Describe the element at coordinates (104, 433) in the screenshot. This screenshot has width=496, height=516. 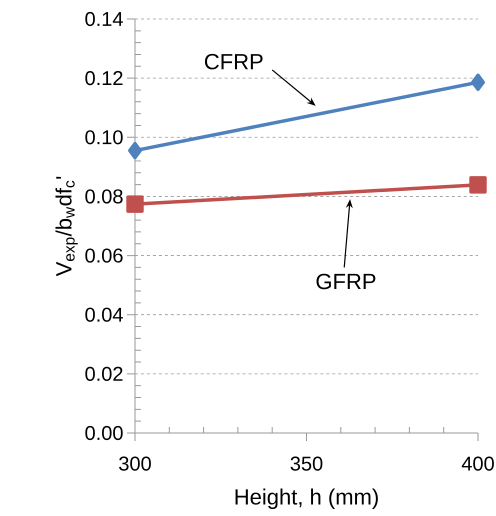
I see `y-tick-label: 0.00` at that location.